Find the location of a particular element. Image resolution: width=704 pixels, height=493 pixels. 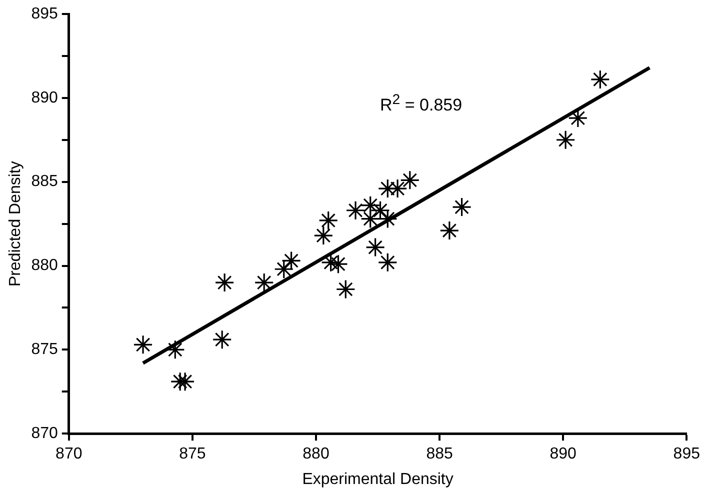

x-axis-title: Experimental Density is located at coordinates (378, 479).